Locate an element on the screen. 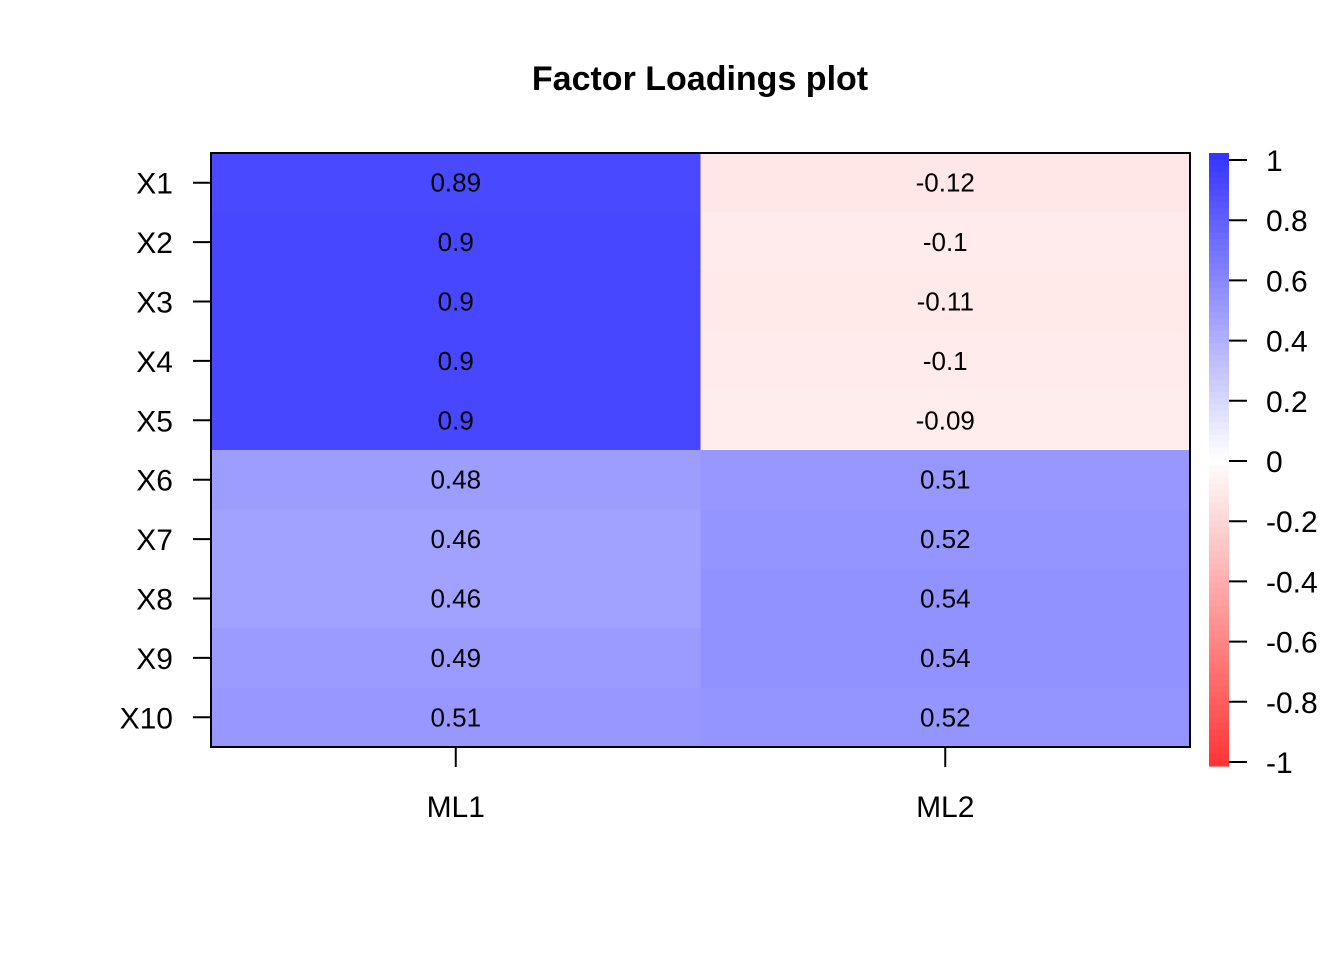 Image resolution: width=1344 pixels, height=960 pixels. legend-tick-label: -0.6 is located at coordinates (1292, 643).